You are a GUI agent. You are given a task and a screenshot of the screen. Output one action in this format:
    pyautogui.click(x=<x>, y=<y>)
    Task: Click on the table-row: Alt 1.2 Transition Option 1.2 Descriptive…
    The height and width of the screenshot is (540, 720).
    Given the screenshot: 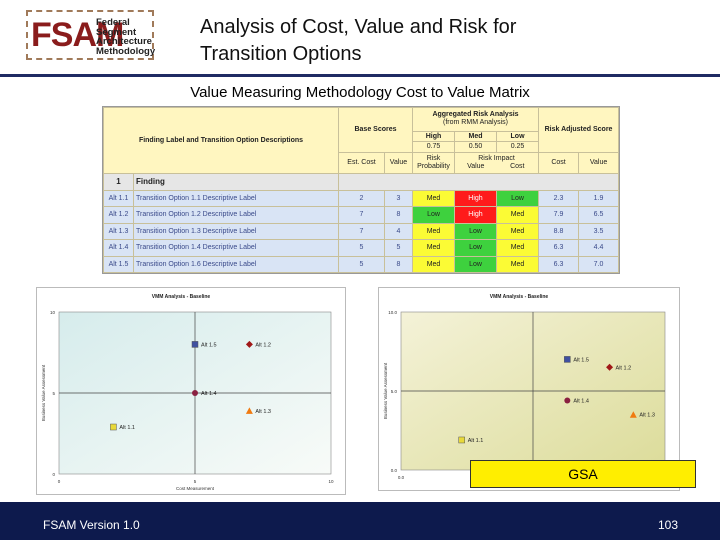 What is the action you would take?
    pyautogui.click(x=361, y=215)
    